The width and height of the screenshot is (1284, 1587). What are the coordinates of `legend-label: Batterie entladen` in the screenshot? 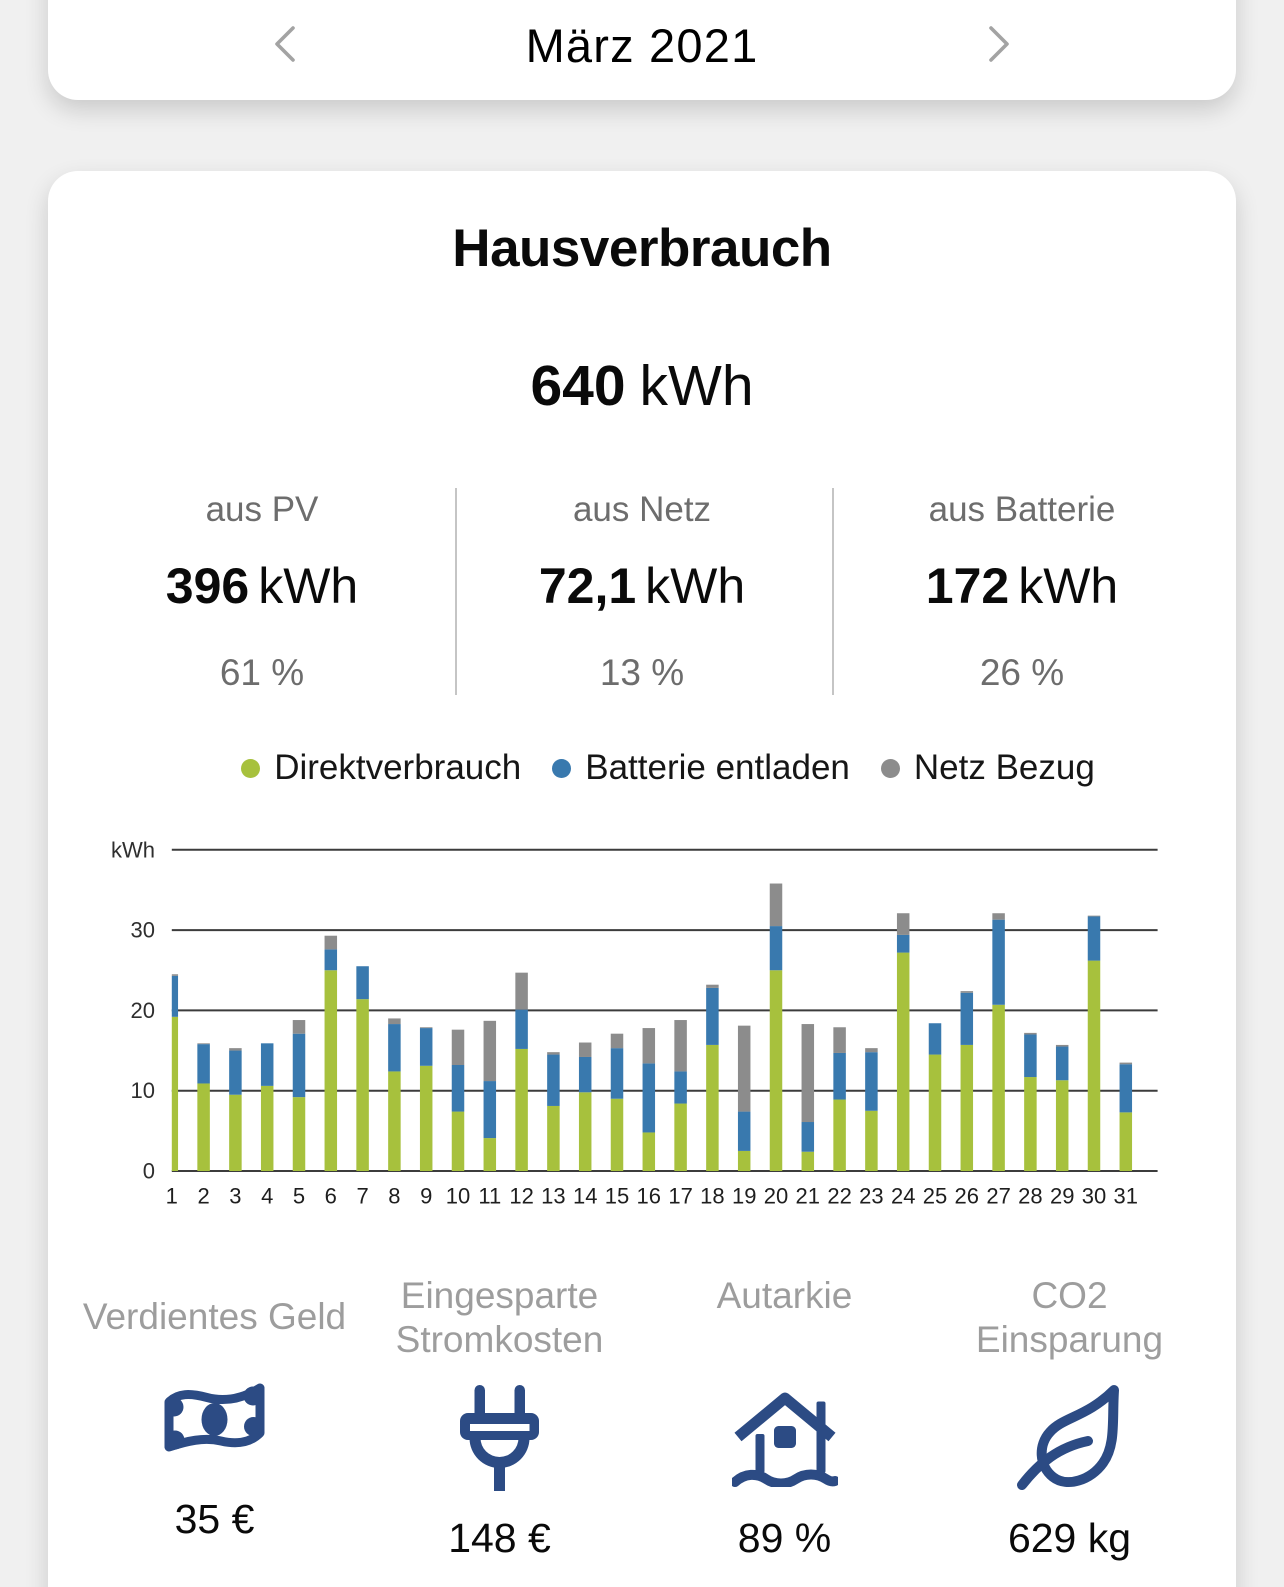 It's located at (717, 767).